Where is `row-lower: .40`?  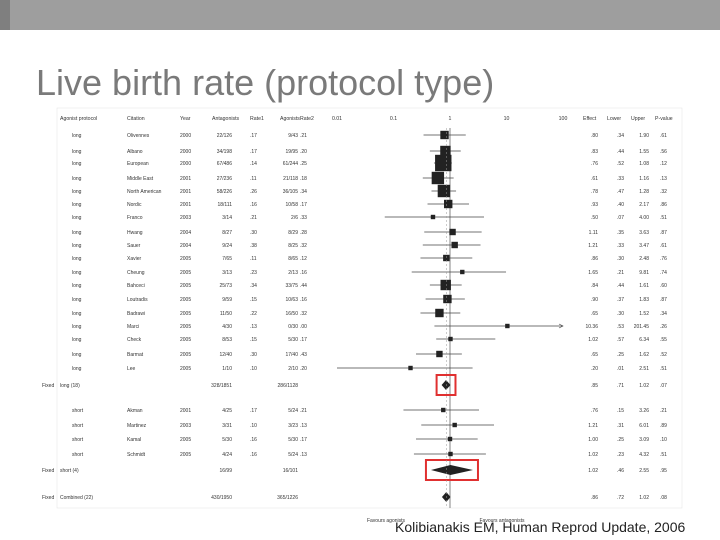
row-lower: .40 is located at coordinates (620, 205).